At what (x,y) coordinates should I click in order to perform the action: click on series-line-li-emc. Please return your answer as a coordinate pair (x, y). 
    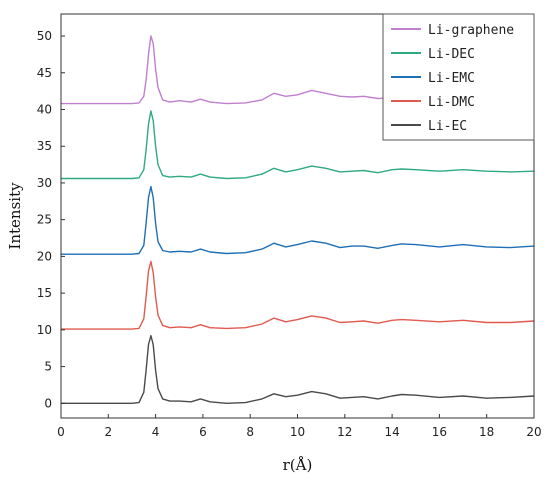
    Looking at the image, I should click on (298, 220).